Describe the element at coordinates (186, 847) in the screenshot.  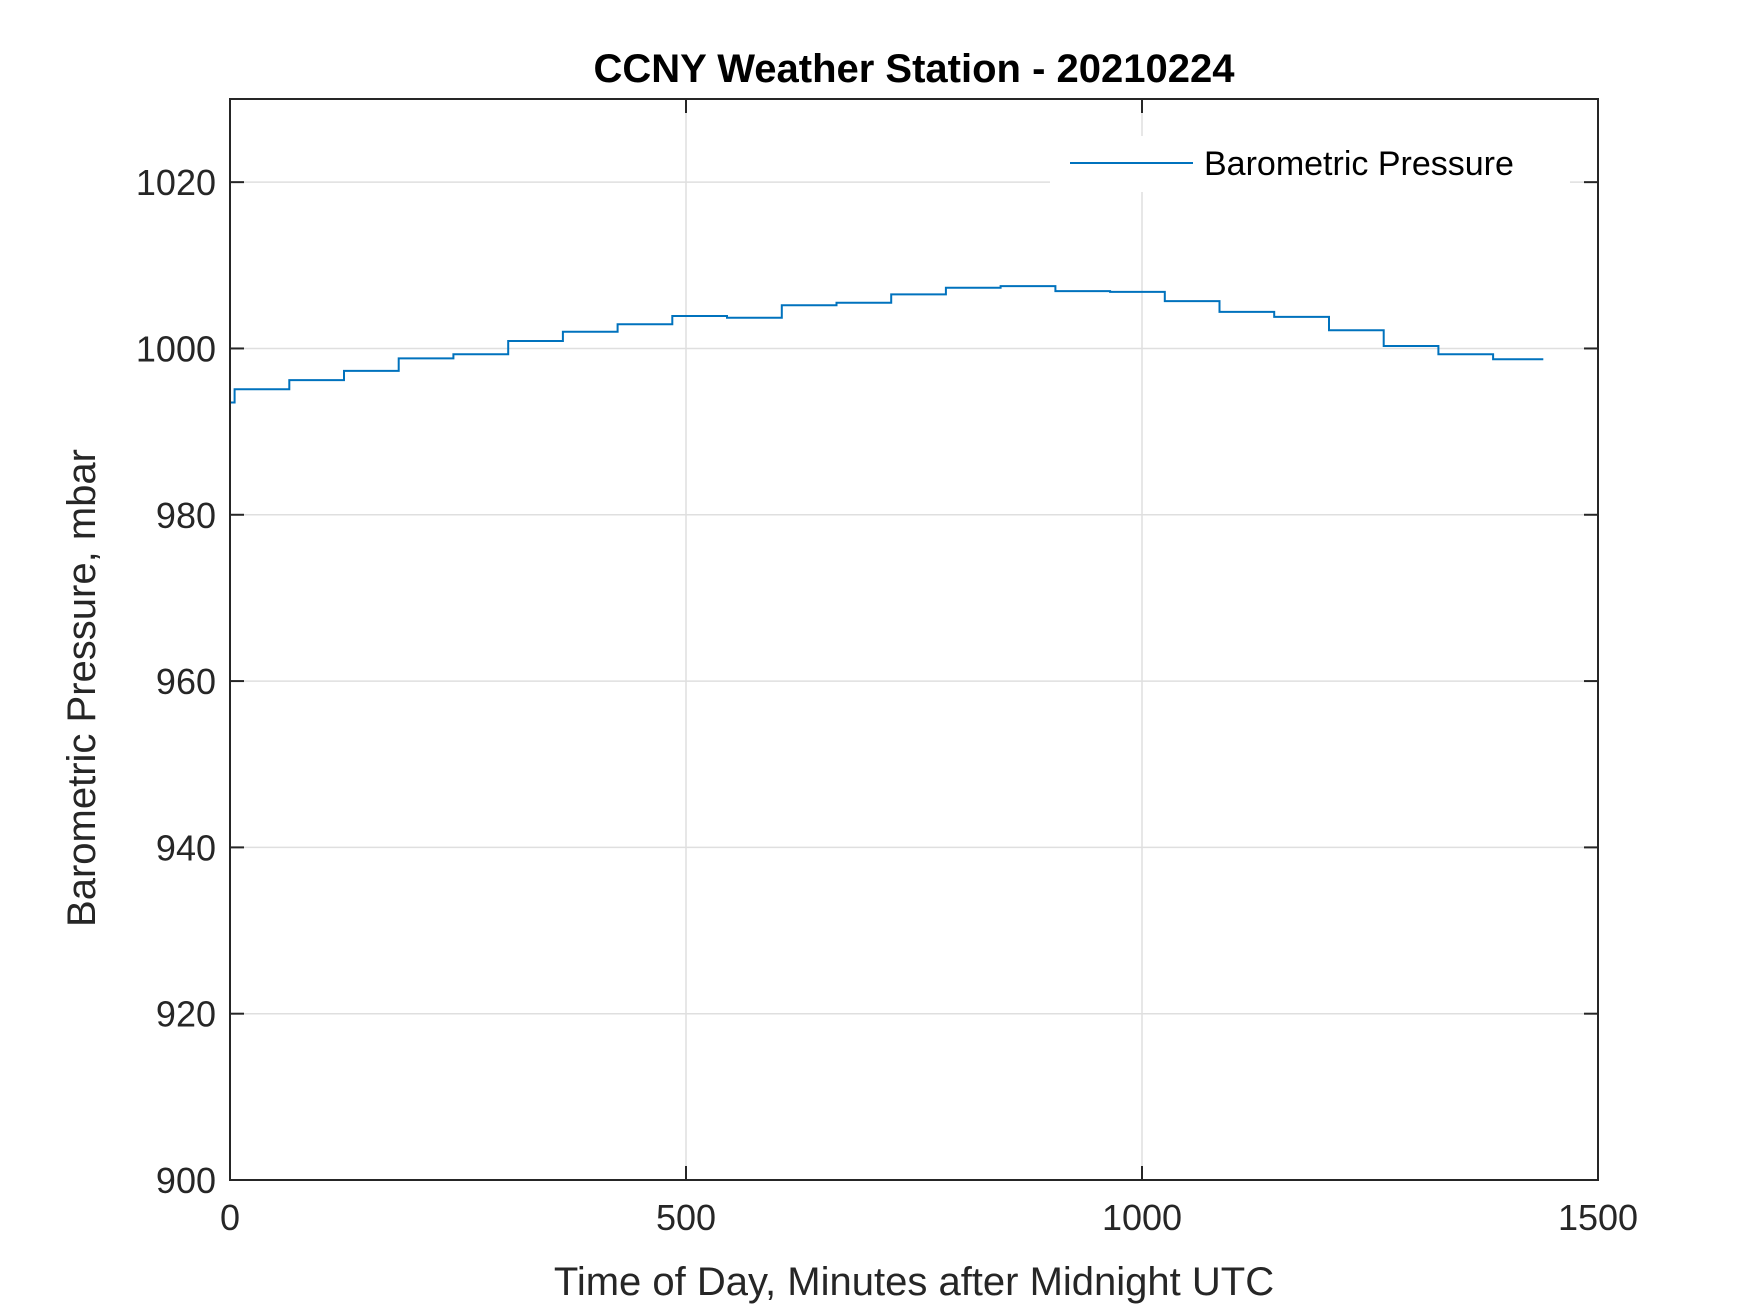
I see `y-tick-label: 940` at that location.